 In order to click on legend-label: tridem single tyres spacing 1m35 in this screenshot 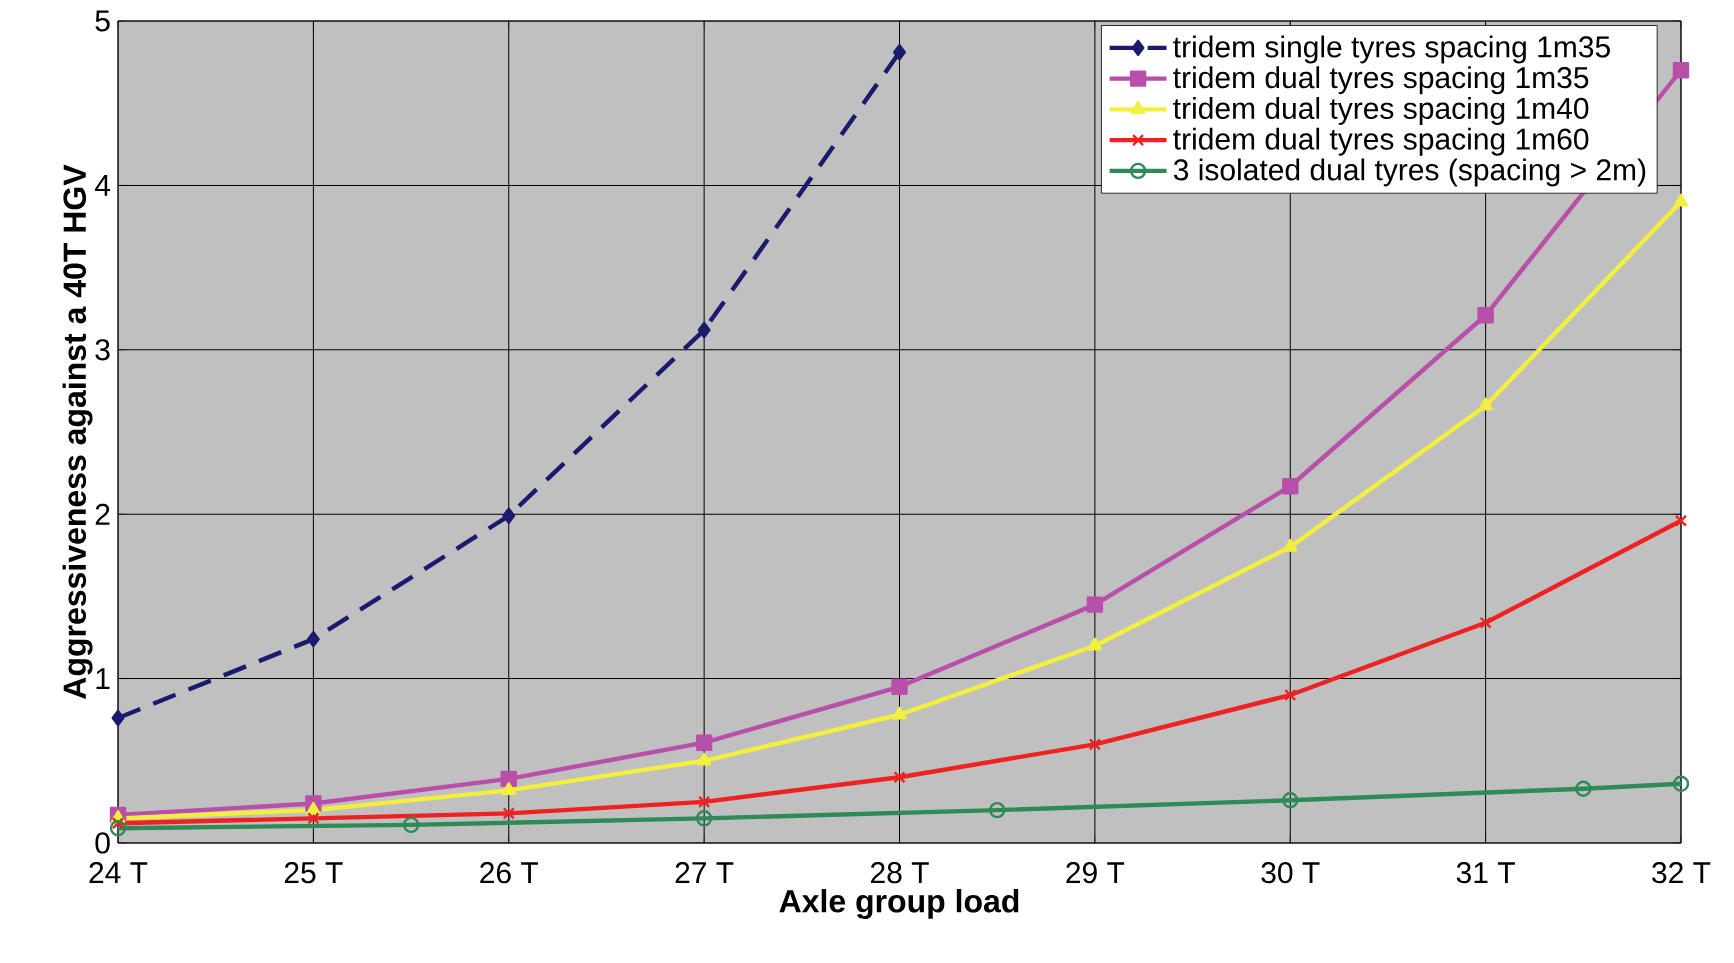, I will do `click(1391, 49)`.